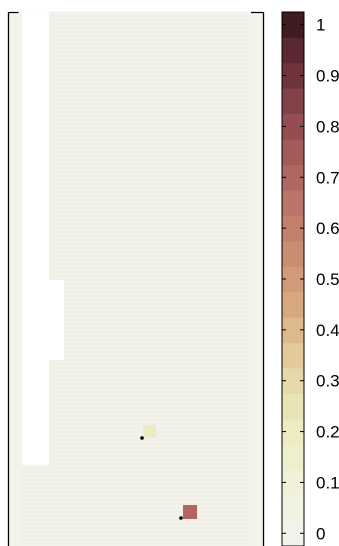 Image resolution: width=339 pixels, height=546 pixels. I want to click on colorbar-tick-label: 0.8, so click(327, 126).